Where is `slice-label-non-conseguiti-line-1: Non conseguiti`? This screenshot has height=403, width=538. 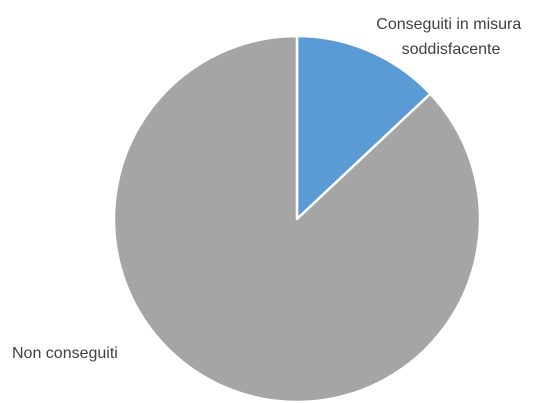
slice-label-non-conseguiti-line-1: Non conseguiti is located at coordinates (65, 353).